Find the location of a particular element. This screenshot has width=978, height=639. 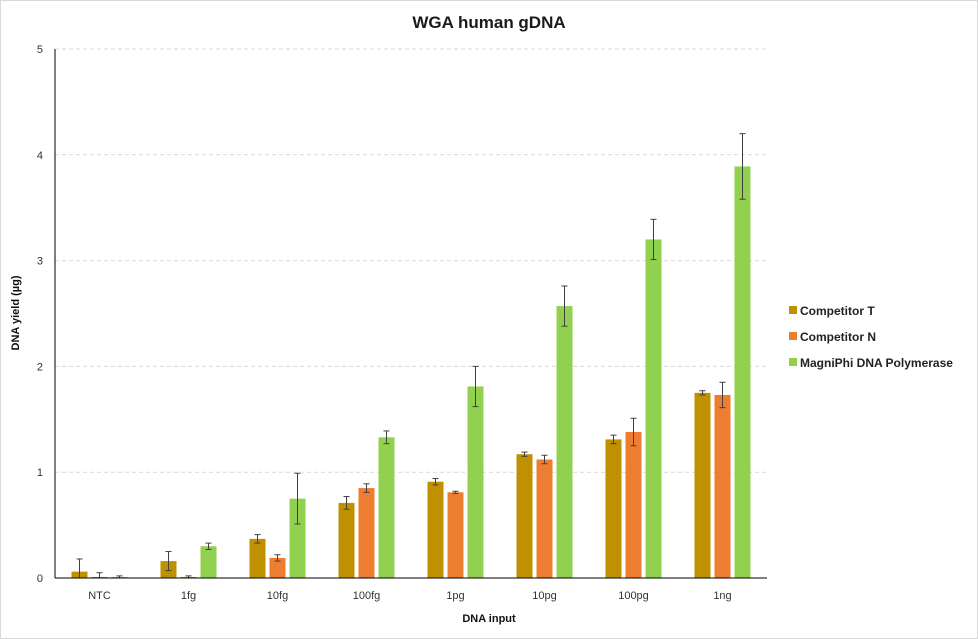

y-tick-label-0: 0 is located at coordinates (40, 579).